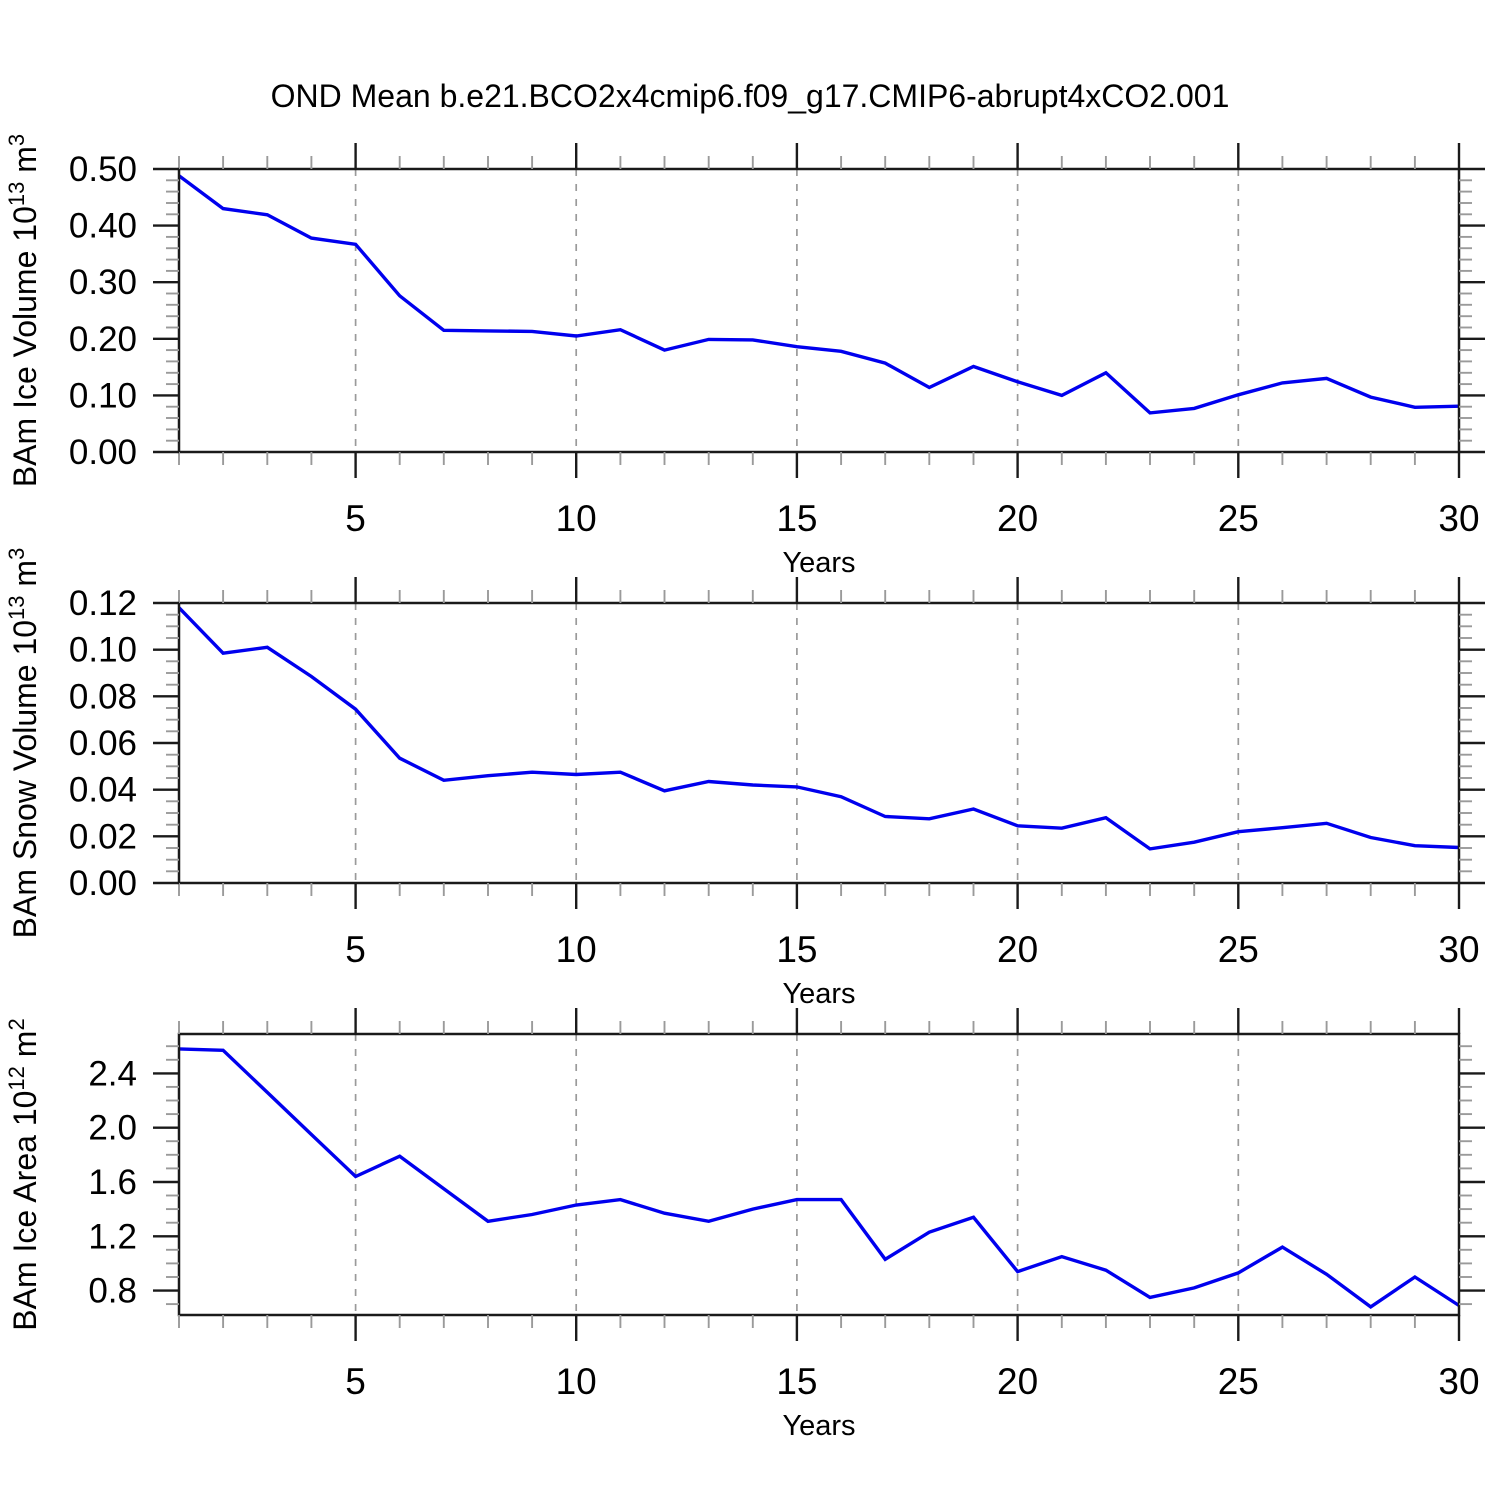 This screenshot has width=1500, height=1500. I want to click on ice-volume-series-line, so click(818, 294).